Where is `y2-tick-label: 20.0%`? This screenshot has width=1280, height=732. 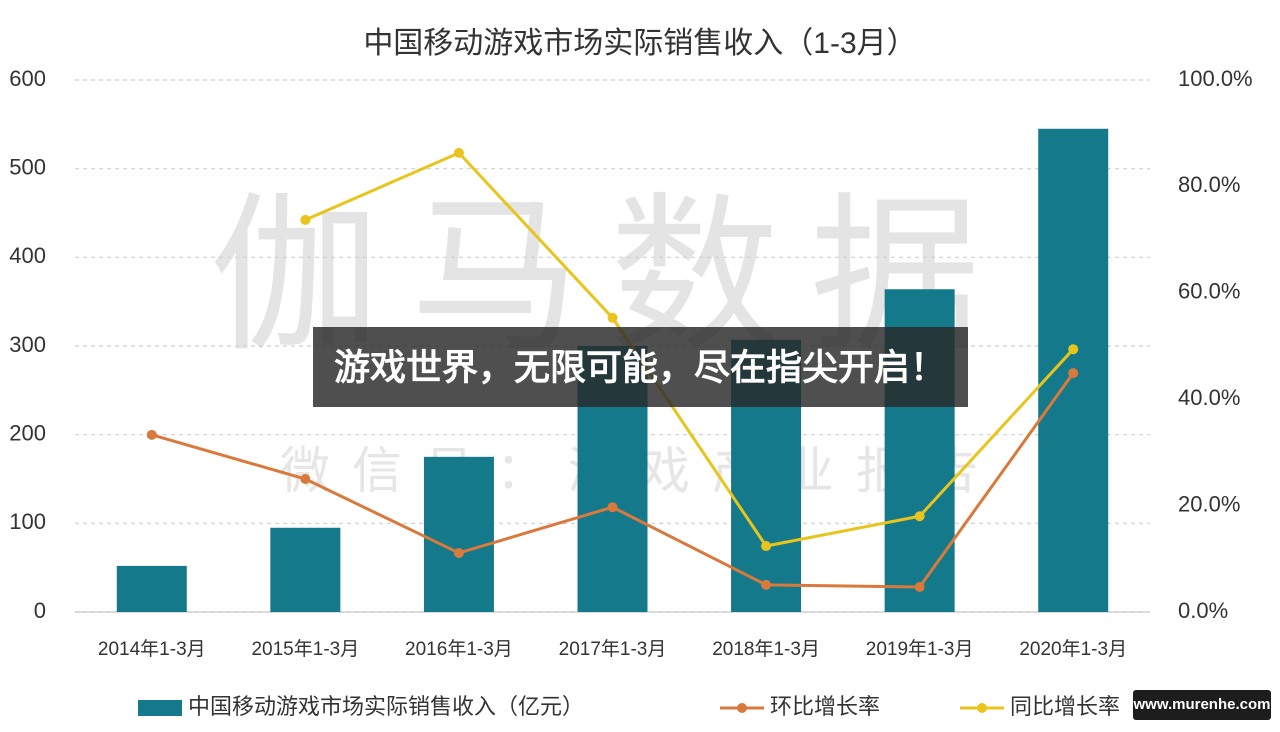
y2-tick-label: 20.0% is located at coordinates (1209, 503).